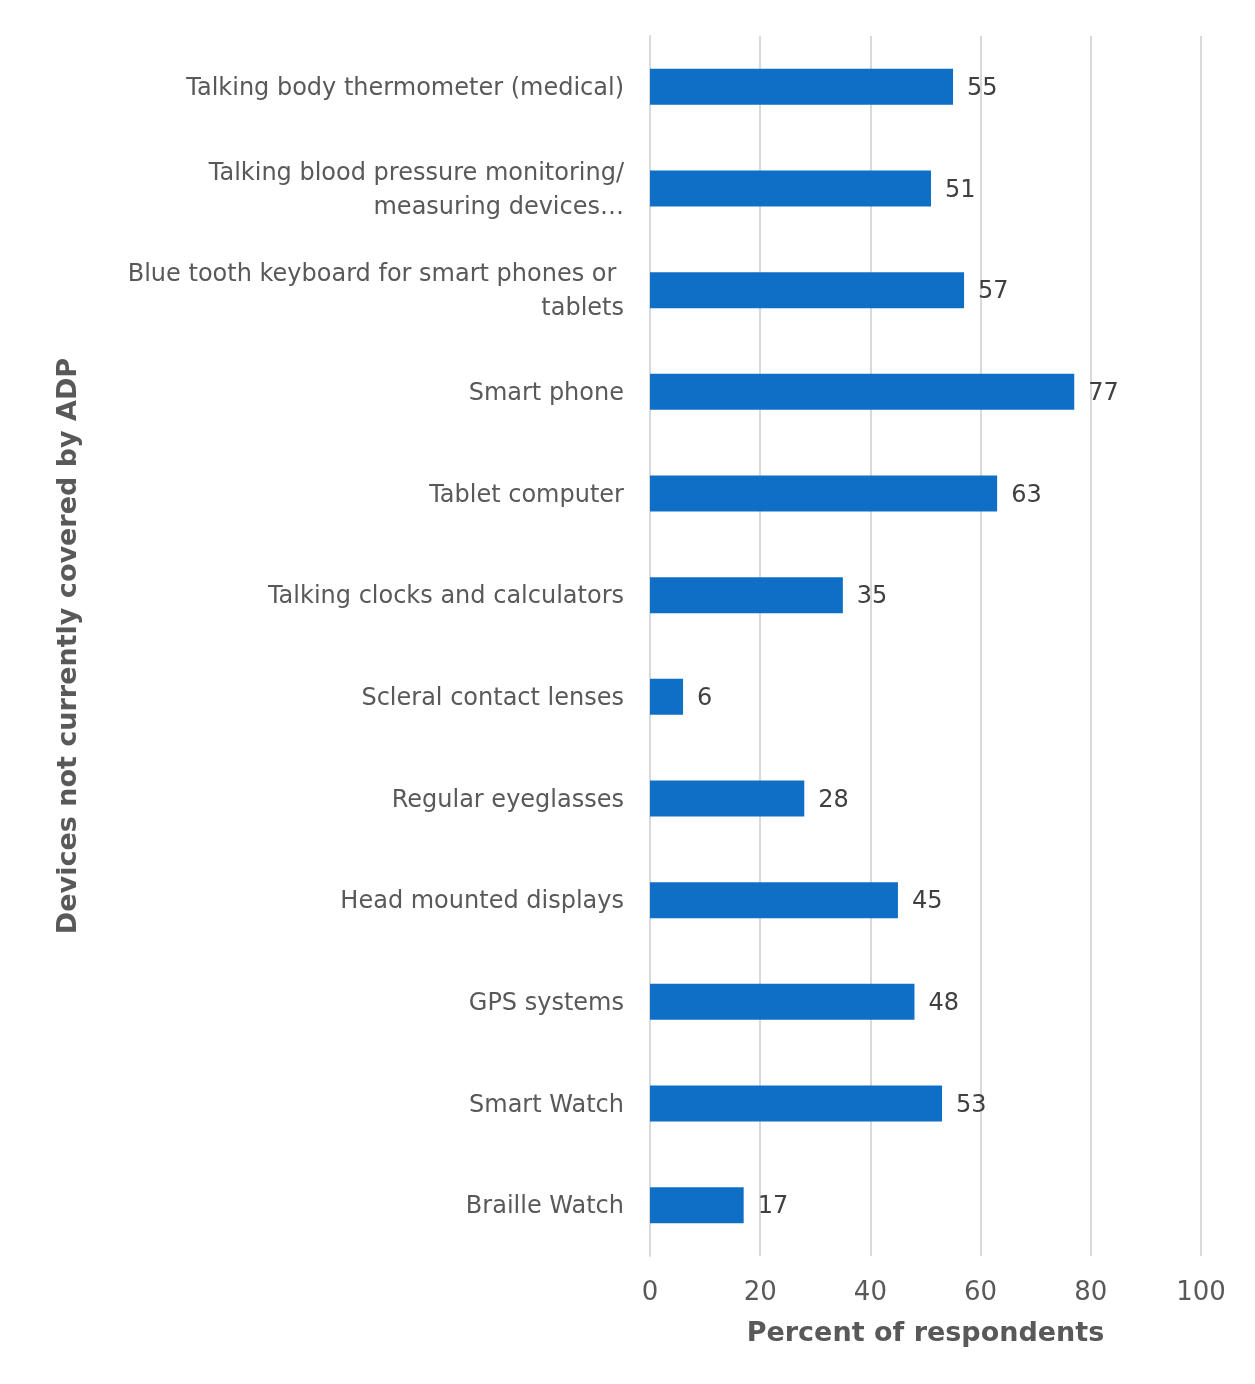 The image size is (1255, 1384). What do you see at coordinates (546, 1001) in the screenshot?
I see `y-tick-label: GPS systems` at bounding box center [546, 1001].